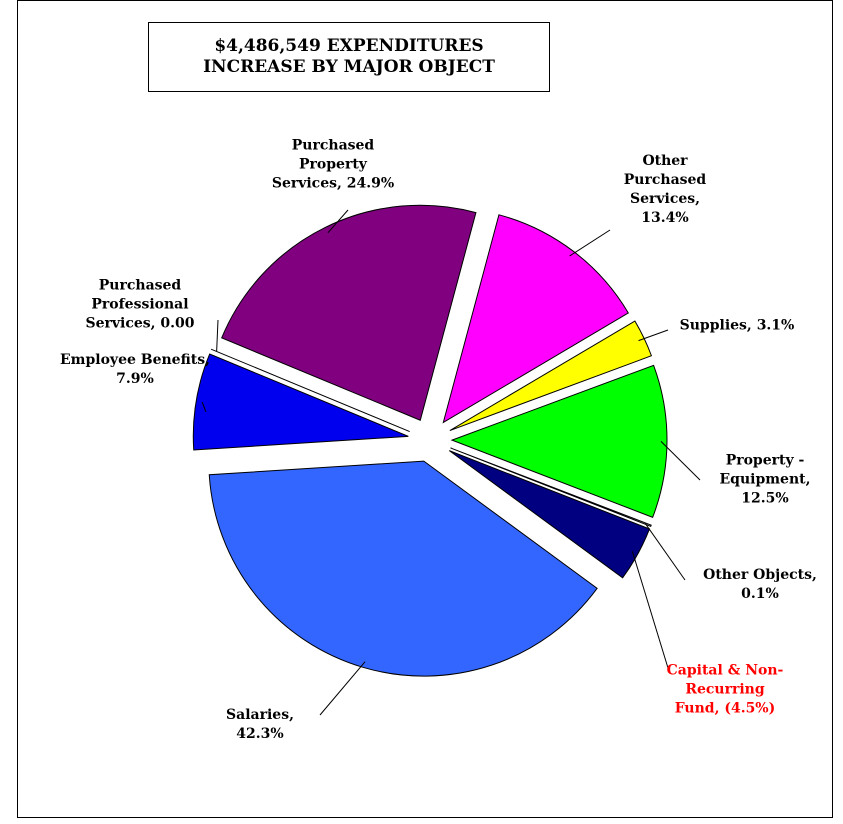  I want to click on slice-label: Other Purchased Services, 13.4%, so click(665, 190).